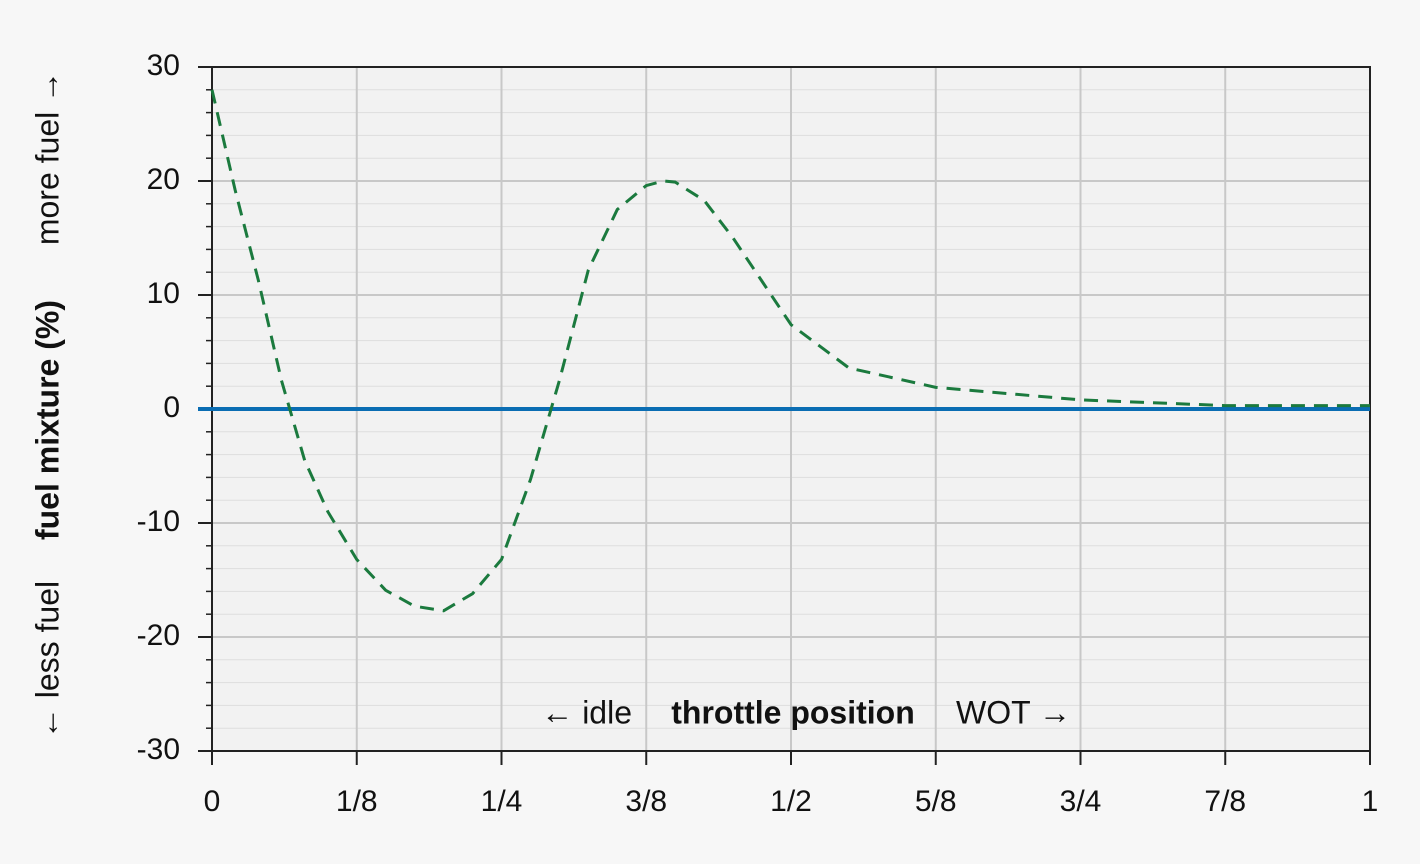 The image size is (1420, 864). I want to click on x-label-left: ← idle, so click(586, 712).